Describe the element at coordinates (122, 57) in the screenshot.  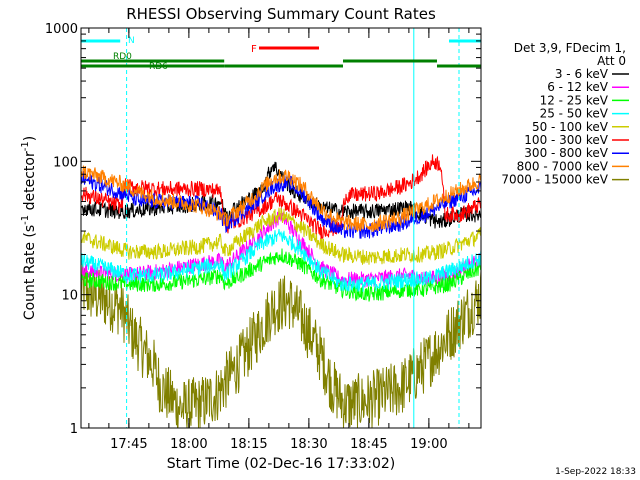
I see `rd-label-0: RD0` at that location.